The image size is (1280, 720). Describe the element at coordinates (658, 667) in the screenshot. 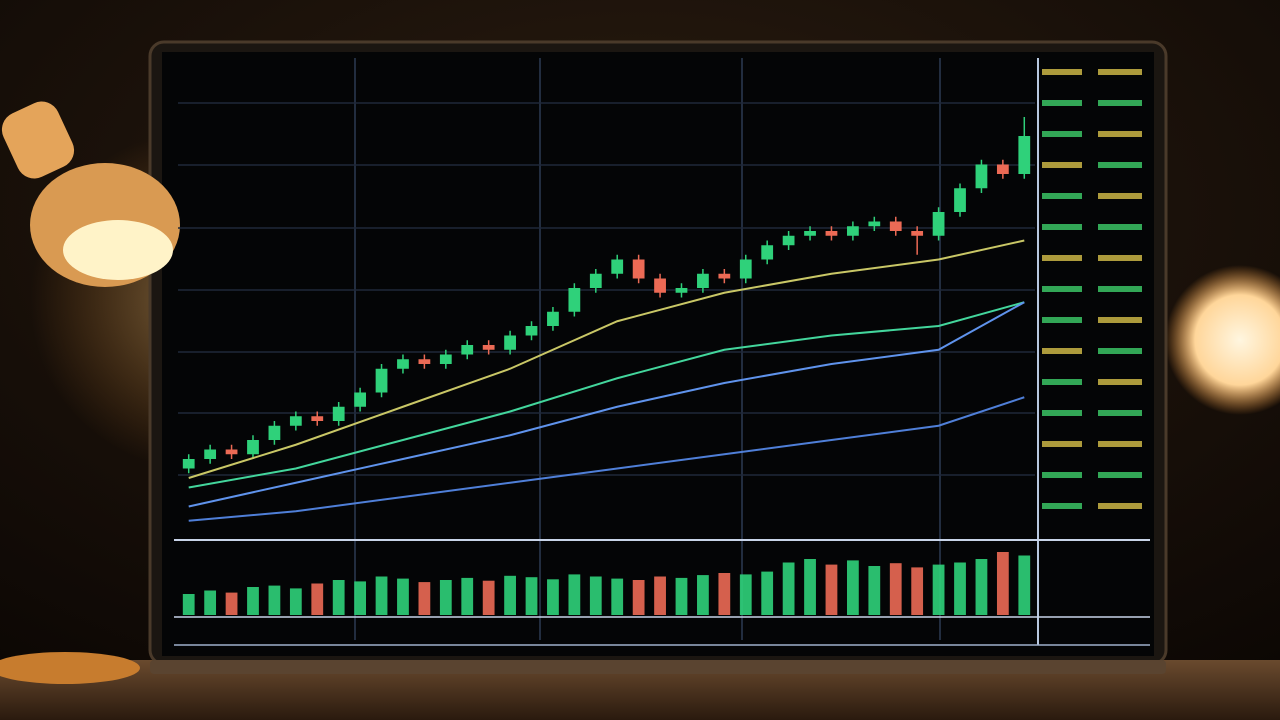

I see `laptop-base` at that location.